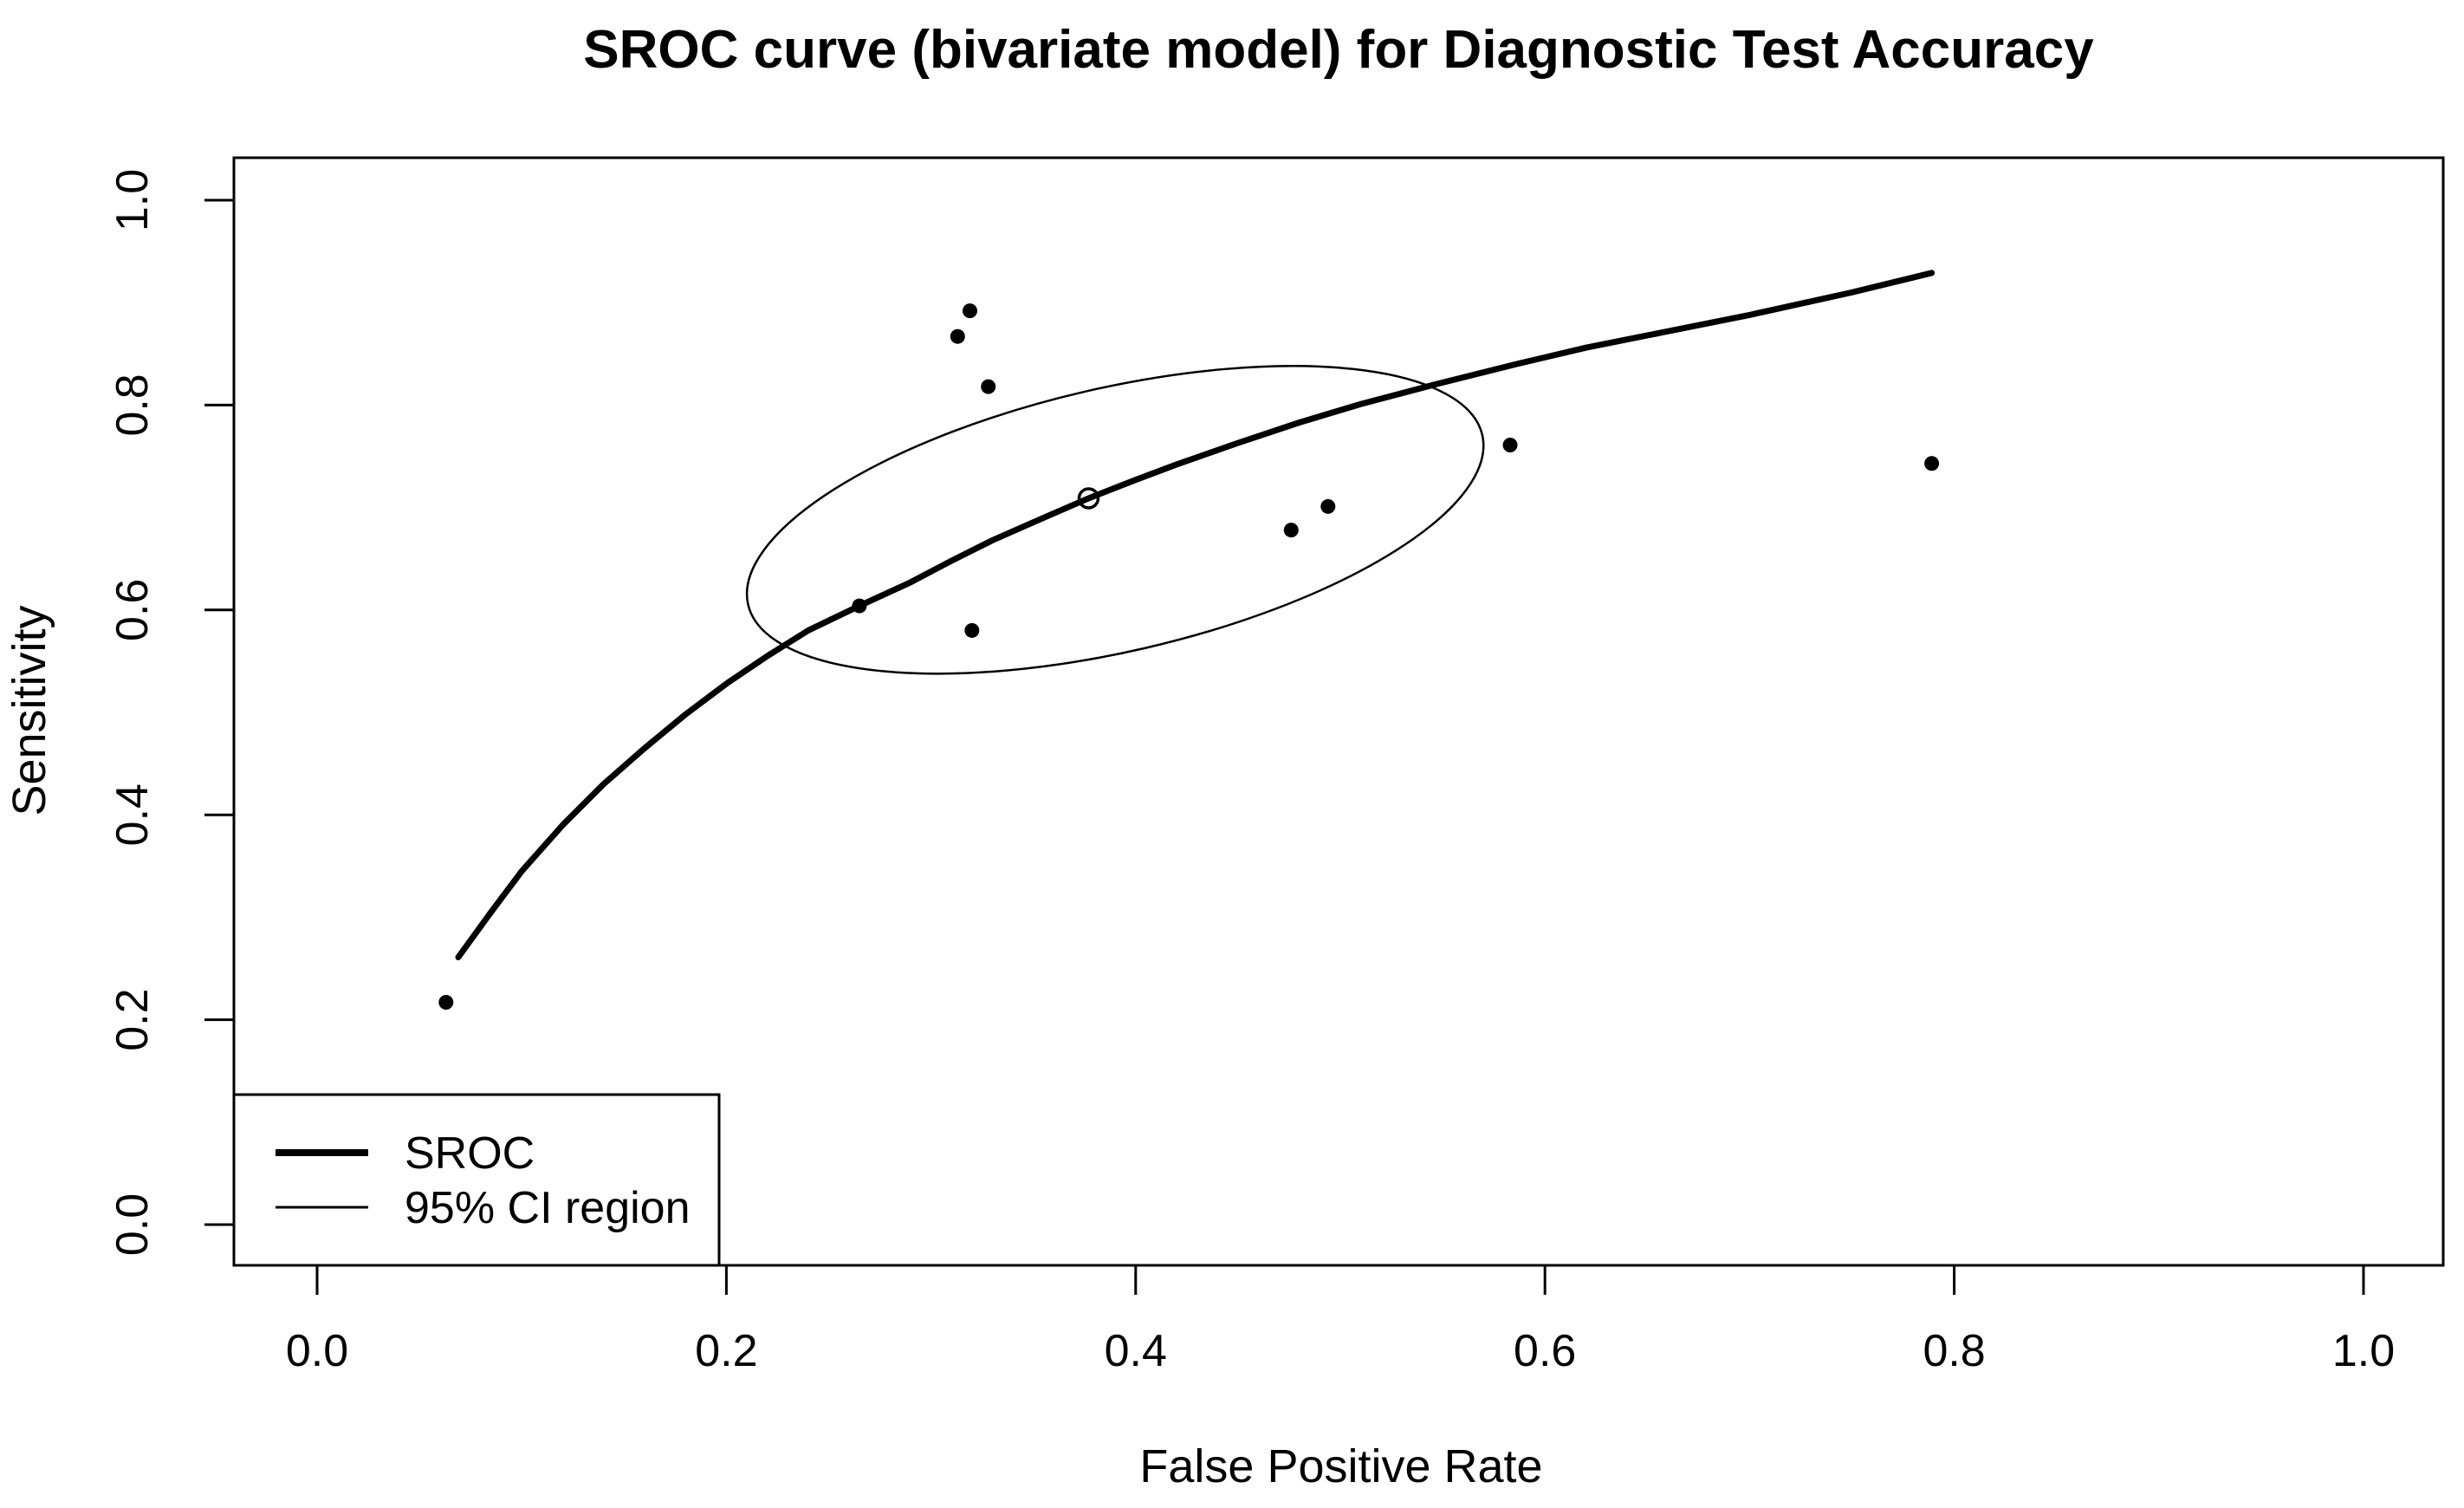 The width and height of the screenshot is (2464, 1508). Describe the element at coordinates (1115, 520) in the screenshot. I see `ci-ellipse` at that location.